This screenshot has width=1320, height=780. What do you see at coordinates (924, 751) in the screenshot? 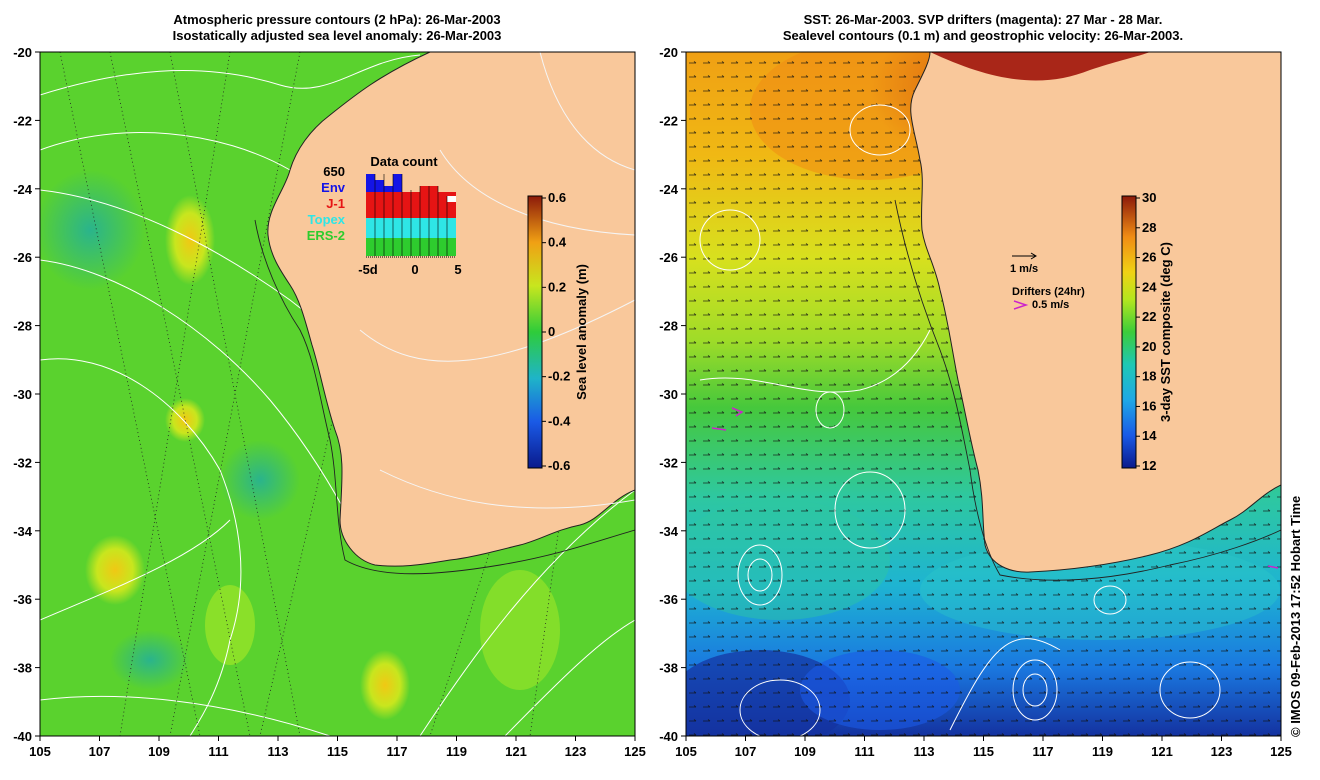
I see `right-x-tick-label: 113` at bounding box center [924, 751].